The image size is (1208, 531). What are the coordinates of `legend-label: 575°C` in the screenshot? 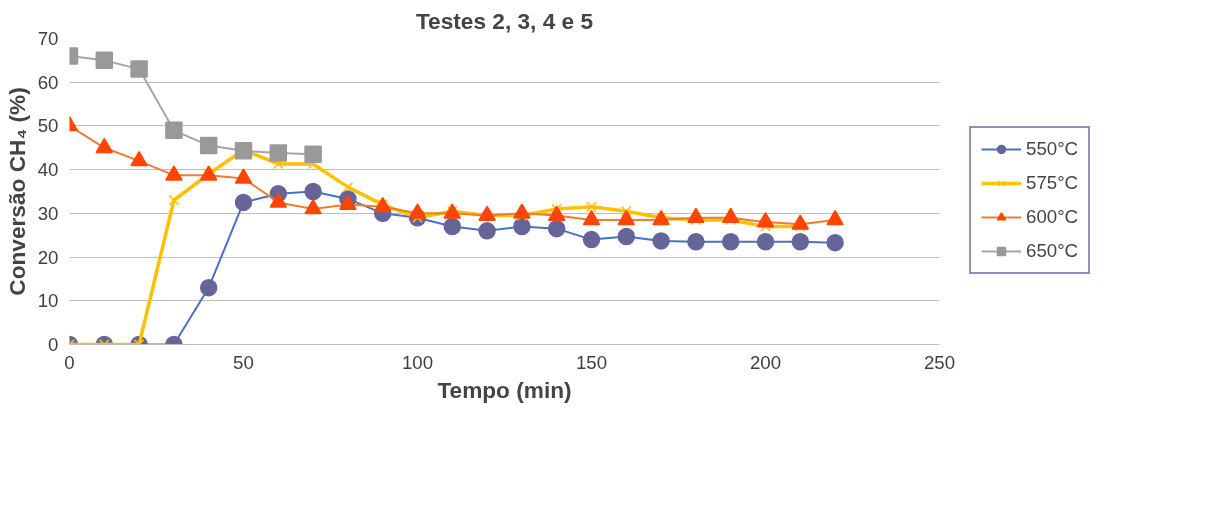 It's located at (1052, 183).